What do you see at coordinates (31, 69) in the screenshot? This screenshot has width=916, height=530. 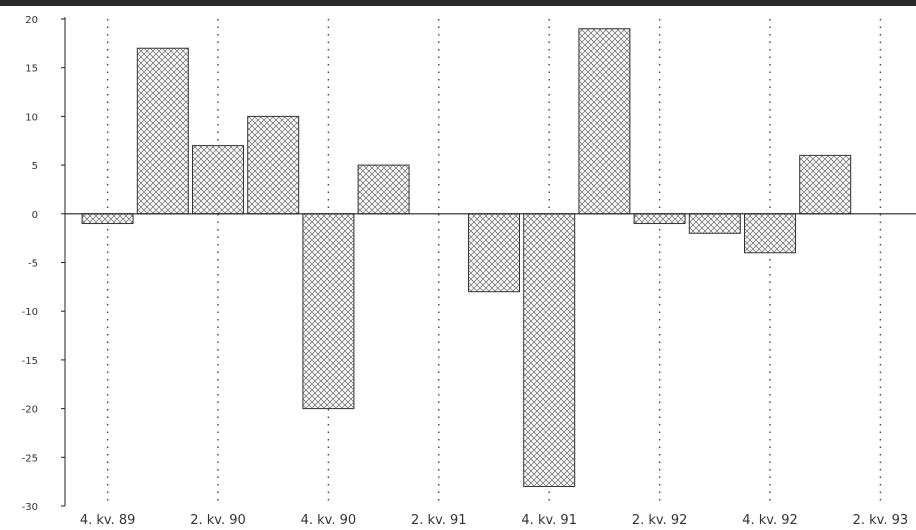 I see `y-tick-label: 15` at bounding box center [31, 69].